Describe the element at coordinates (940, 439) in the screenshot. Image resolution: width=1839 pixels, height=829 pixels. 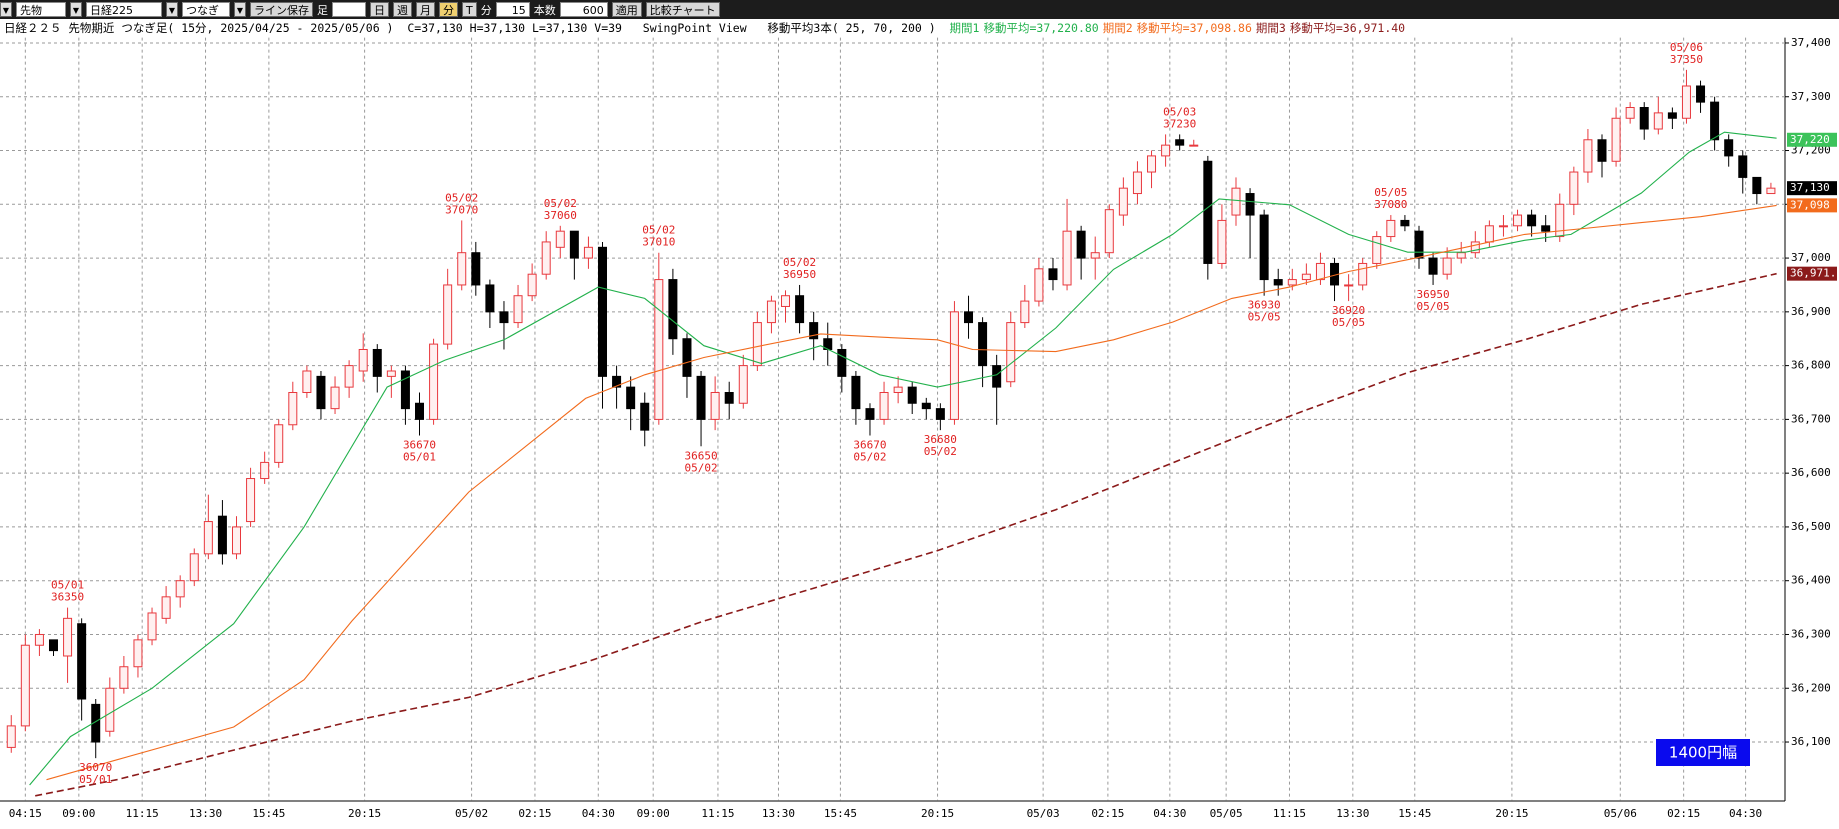
I see `swing-price: 36680` at that location.